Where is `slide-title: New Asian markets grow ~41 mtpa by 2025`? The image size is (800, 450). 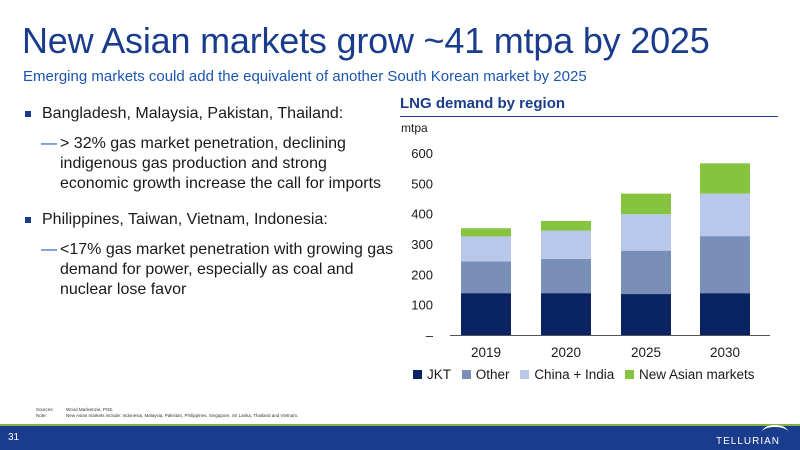
slide-title: New Asian markets grow ~41 mtpa by 2025 is located at coordinates (366, 40).